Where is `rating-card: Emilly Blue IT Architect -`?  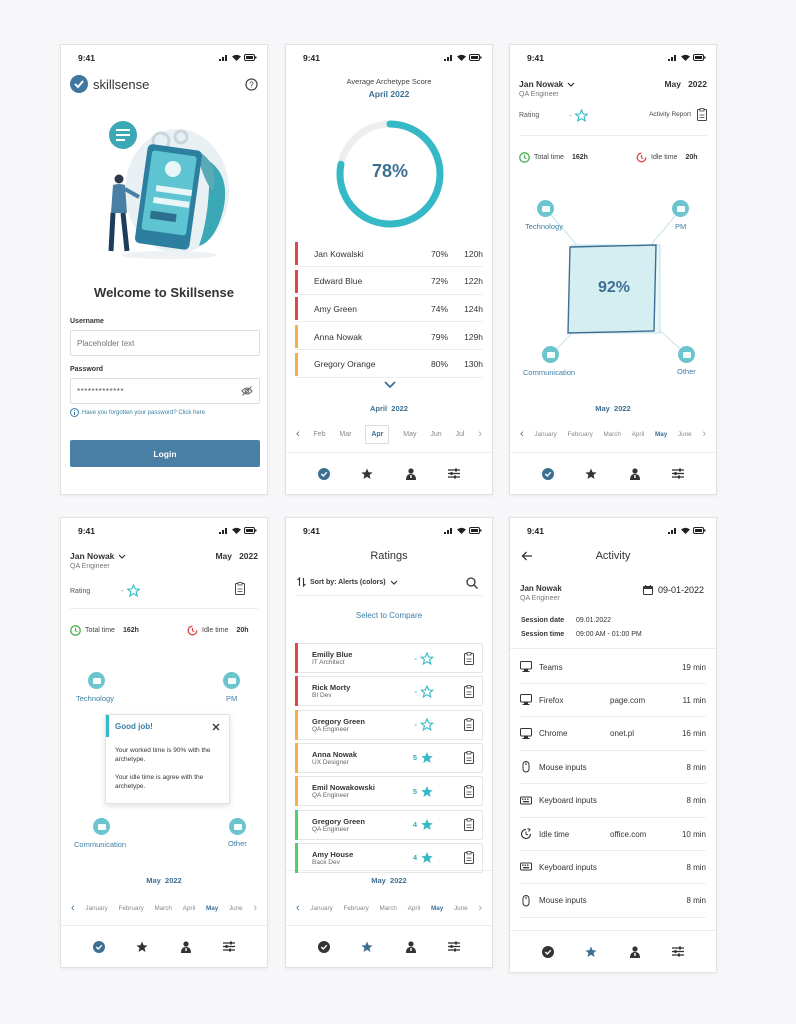
rating-card: Emilly Blue IT Architect - is located at coordinates (389, 658).